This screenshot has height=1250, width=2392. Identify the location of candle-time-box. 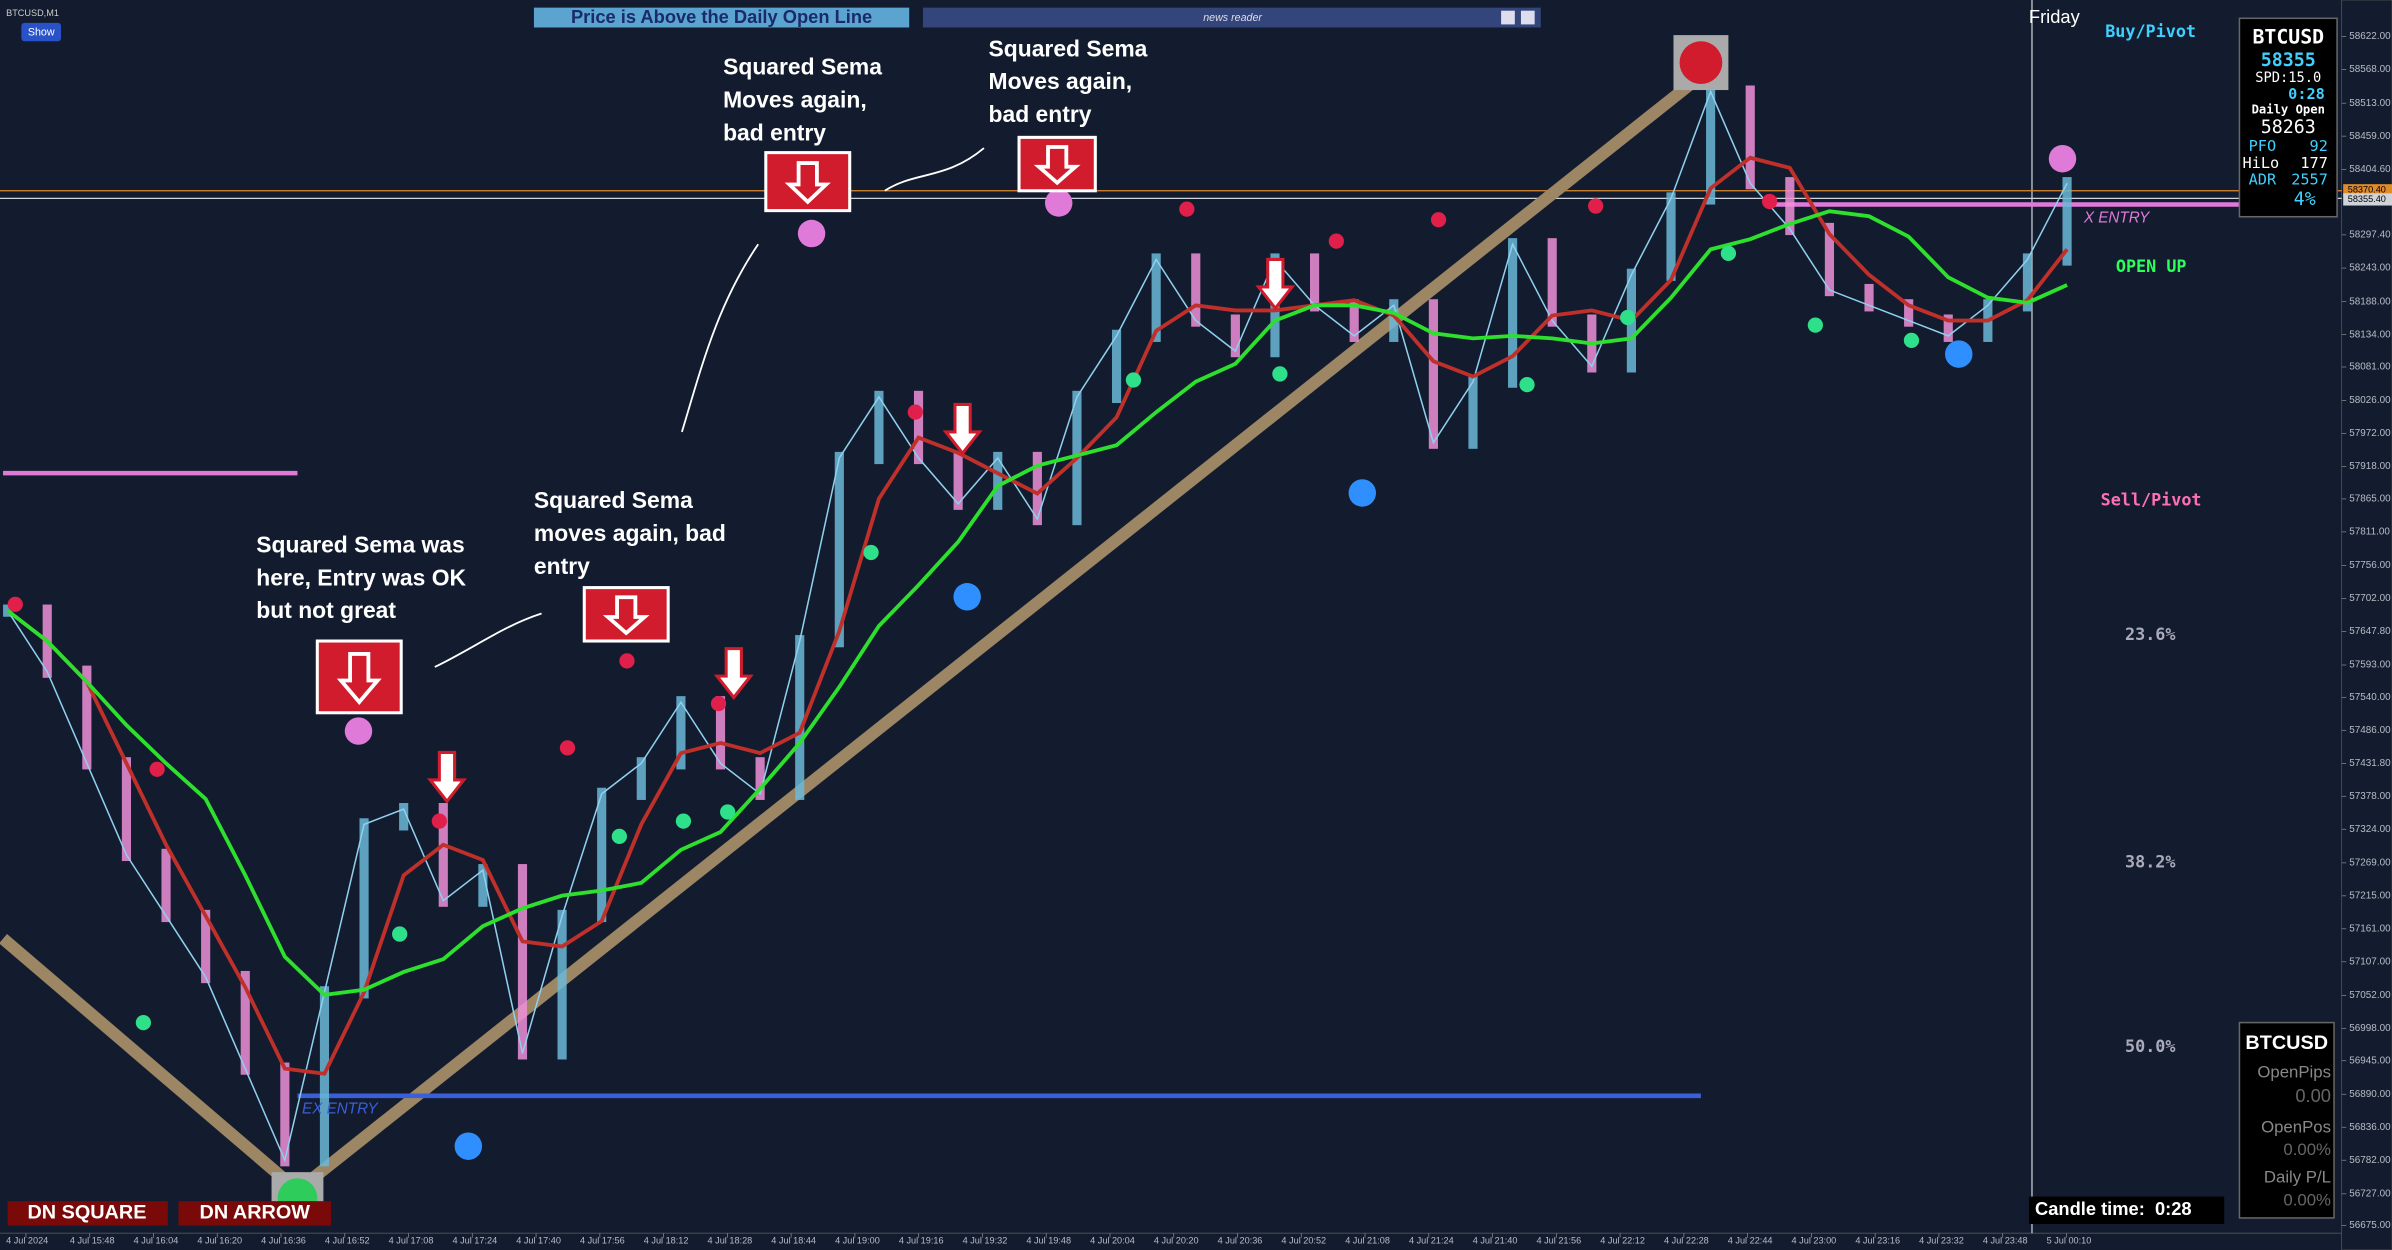
(2126, 1210).